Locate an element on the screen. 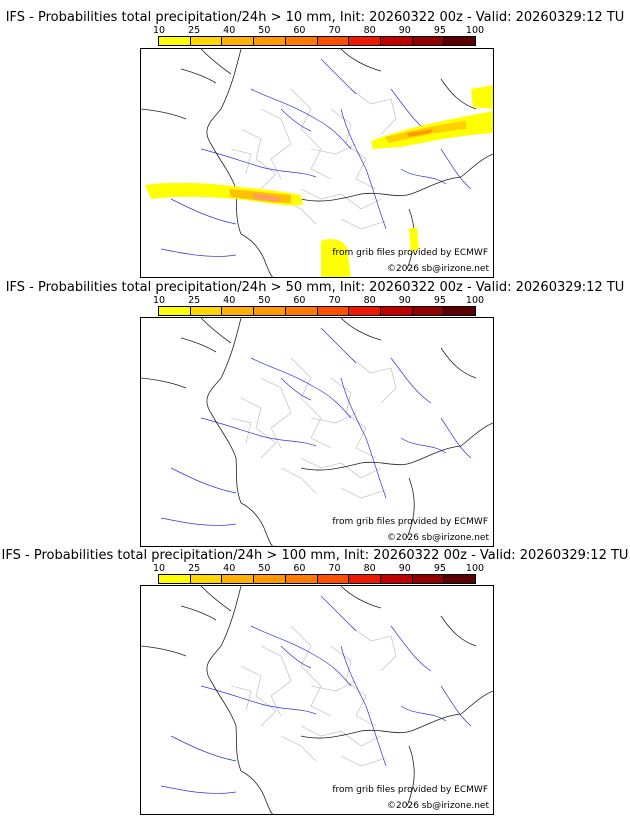 The image size is (630, 828). precip-overlay is located at coordinates (319, 181).